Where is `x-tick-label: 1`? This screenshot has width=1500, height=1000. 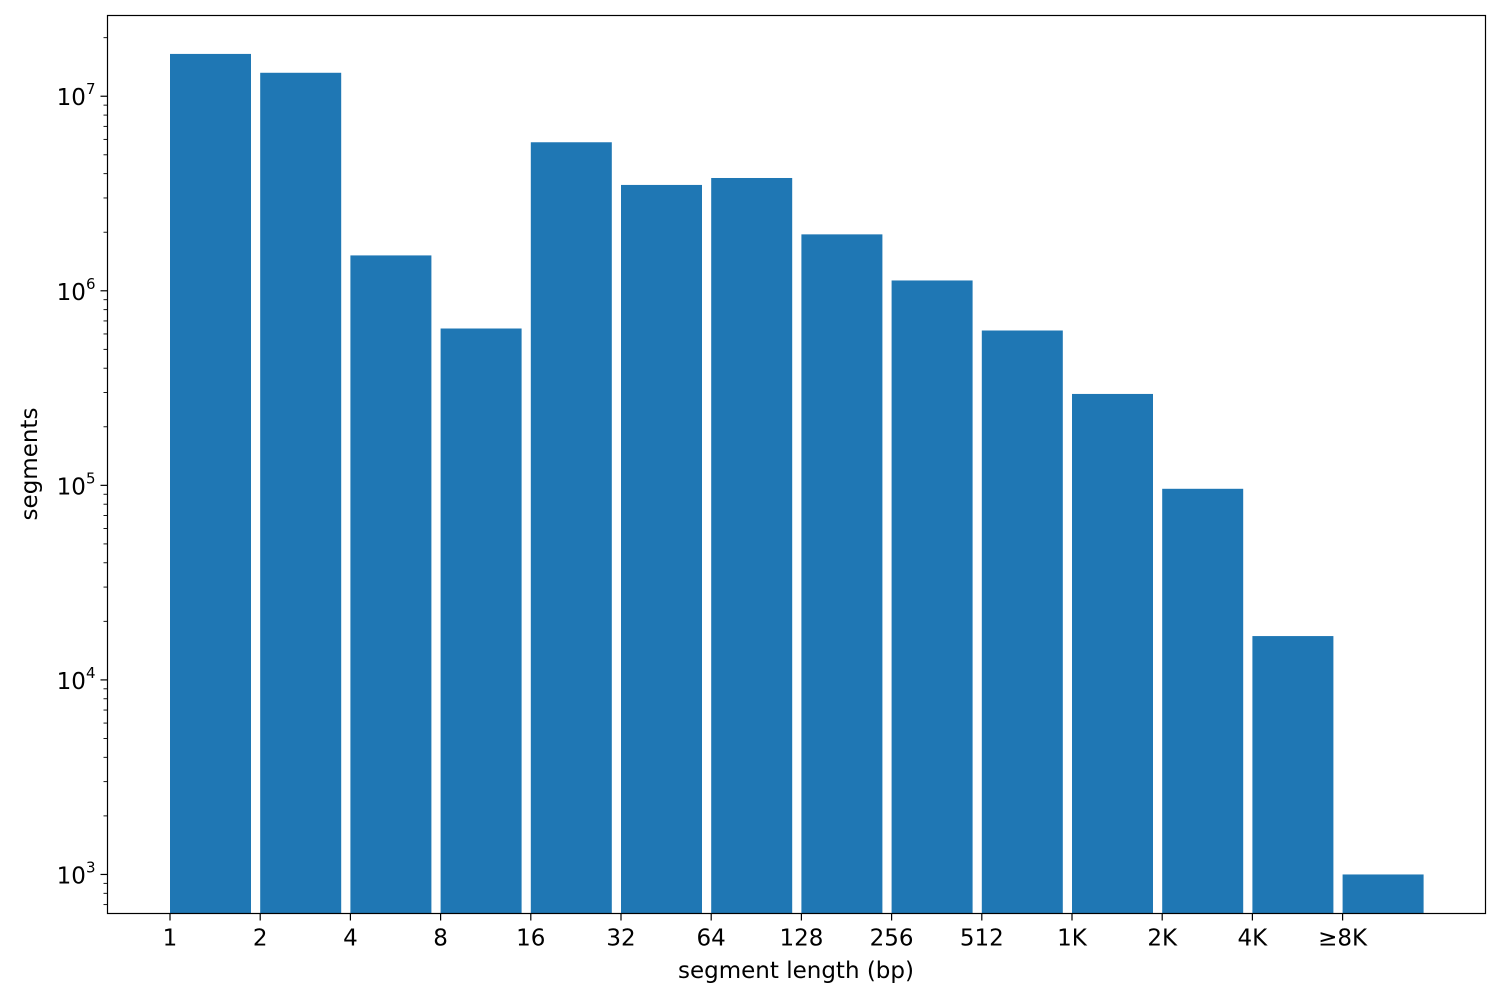 x-tick-label: 1 is located at coordinates (170, 939).